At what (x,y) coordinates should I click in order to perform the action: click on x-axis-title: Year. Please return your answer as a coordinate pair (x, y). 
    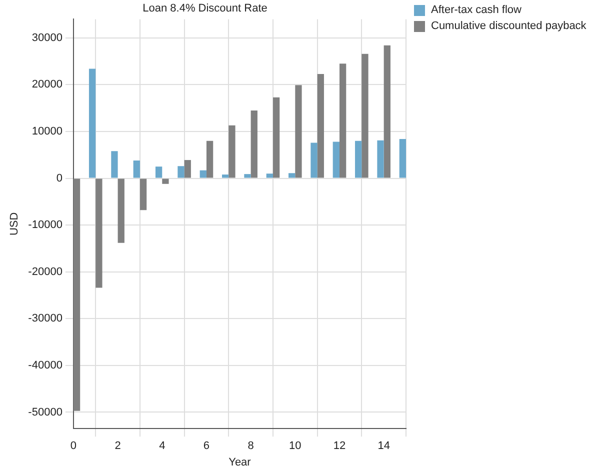
    Looking at the image, I should click on (240, 462).